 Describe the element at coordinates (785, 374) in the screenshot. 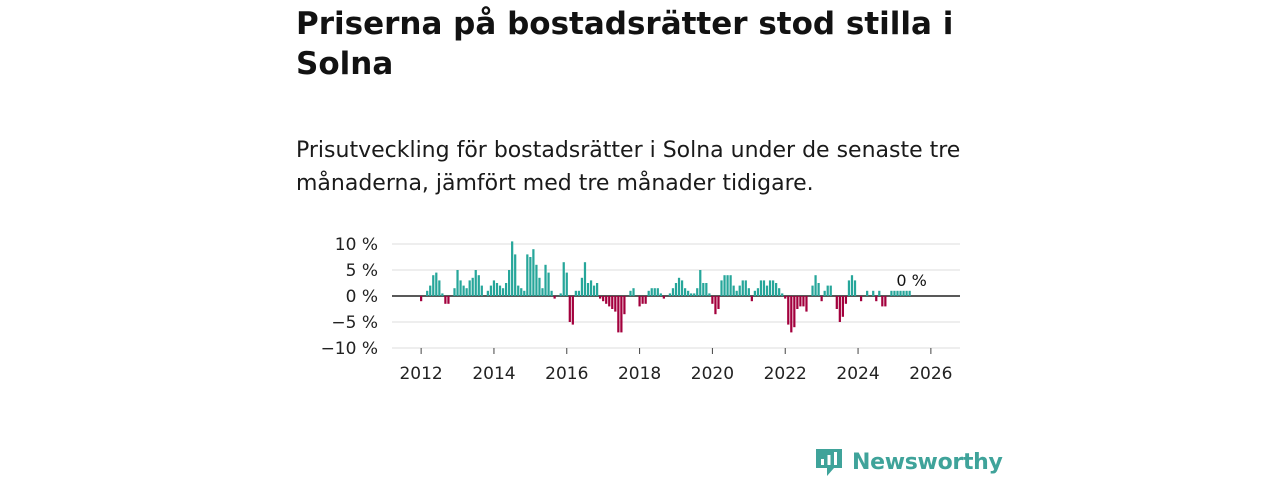

I see `x-tick-label: 2022` at that location.